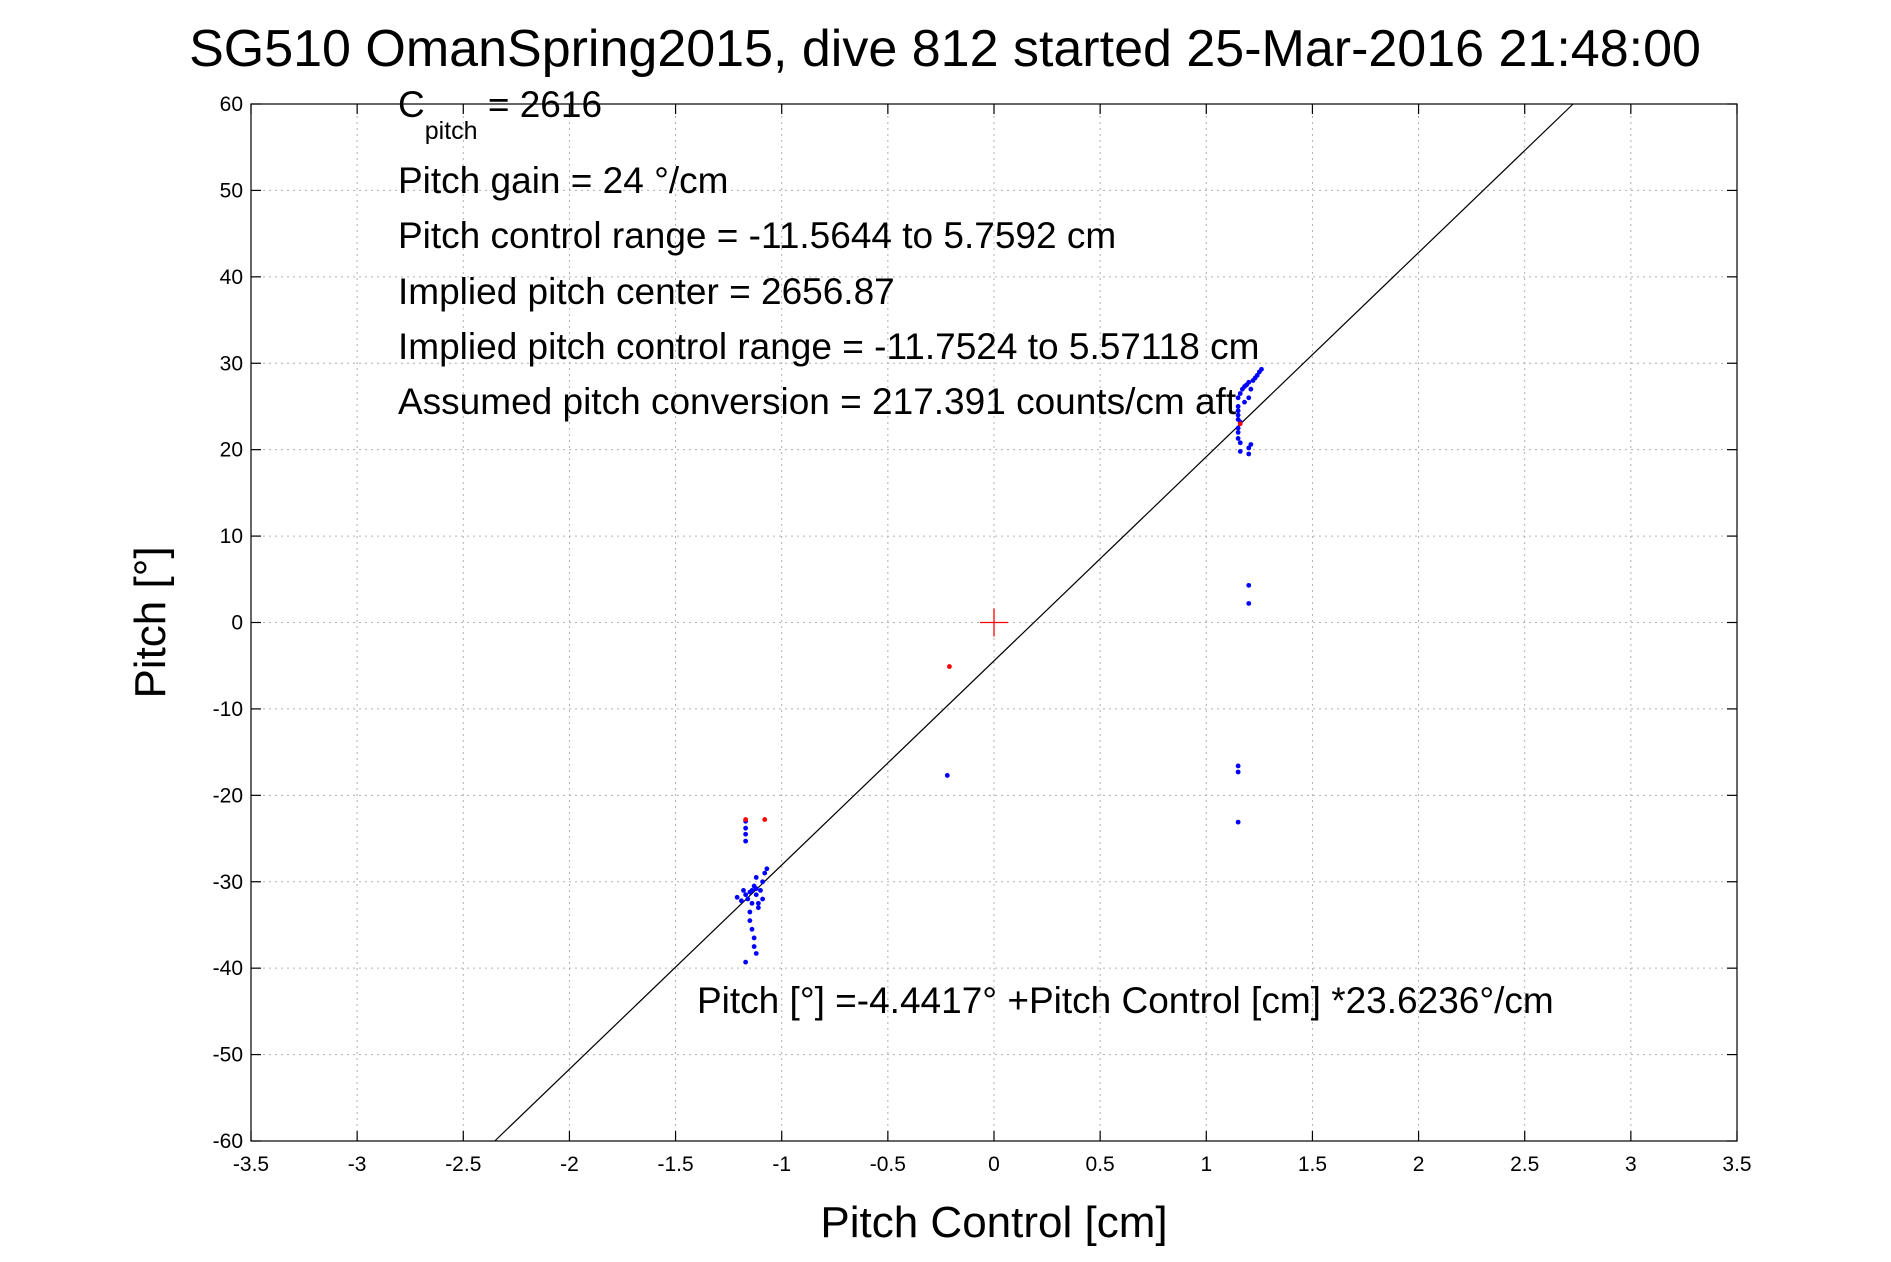  Describe the element at coordinates (251, 1164) in the screenshot. I see `x-tick-label: -3.5` at that location.